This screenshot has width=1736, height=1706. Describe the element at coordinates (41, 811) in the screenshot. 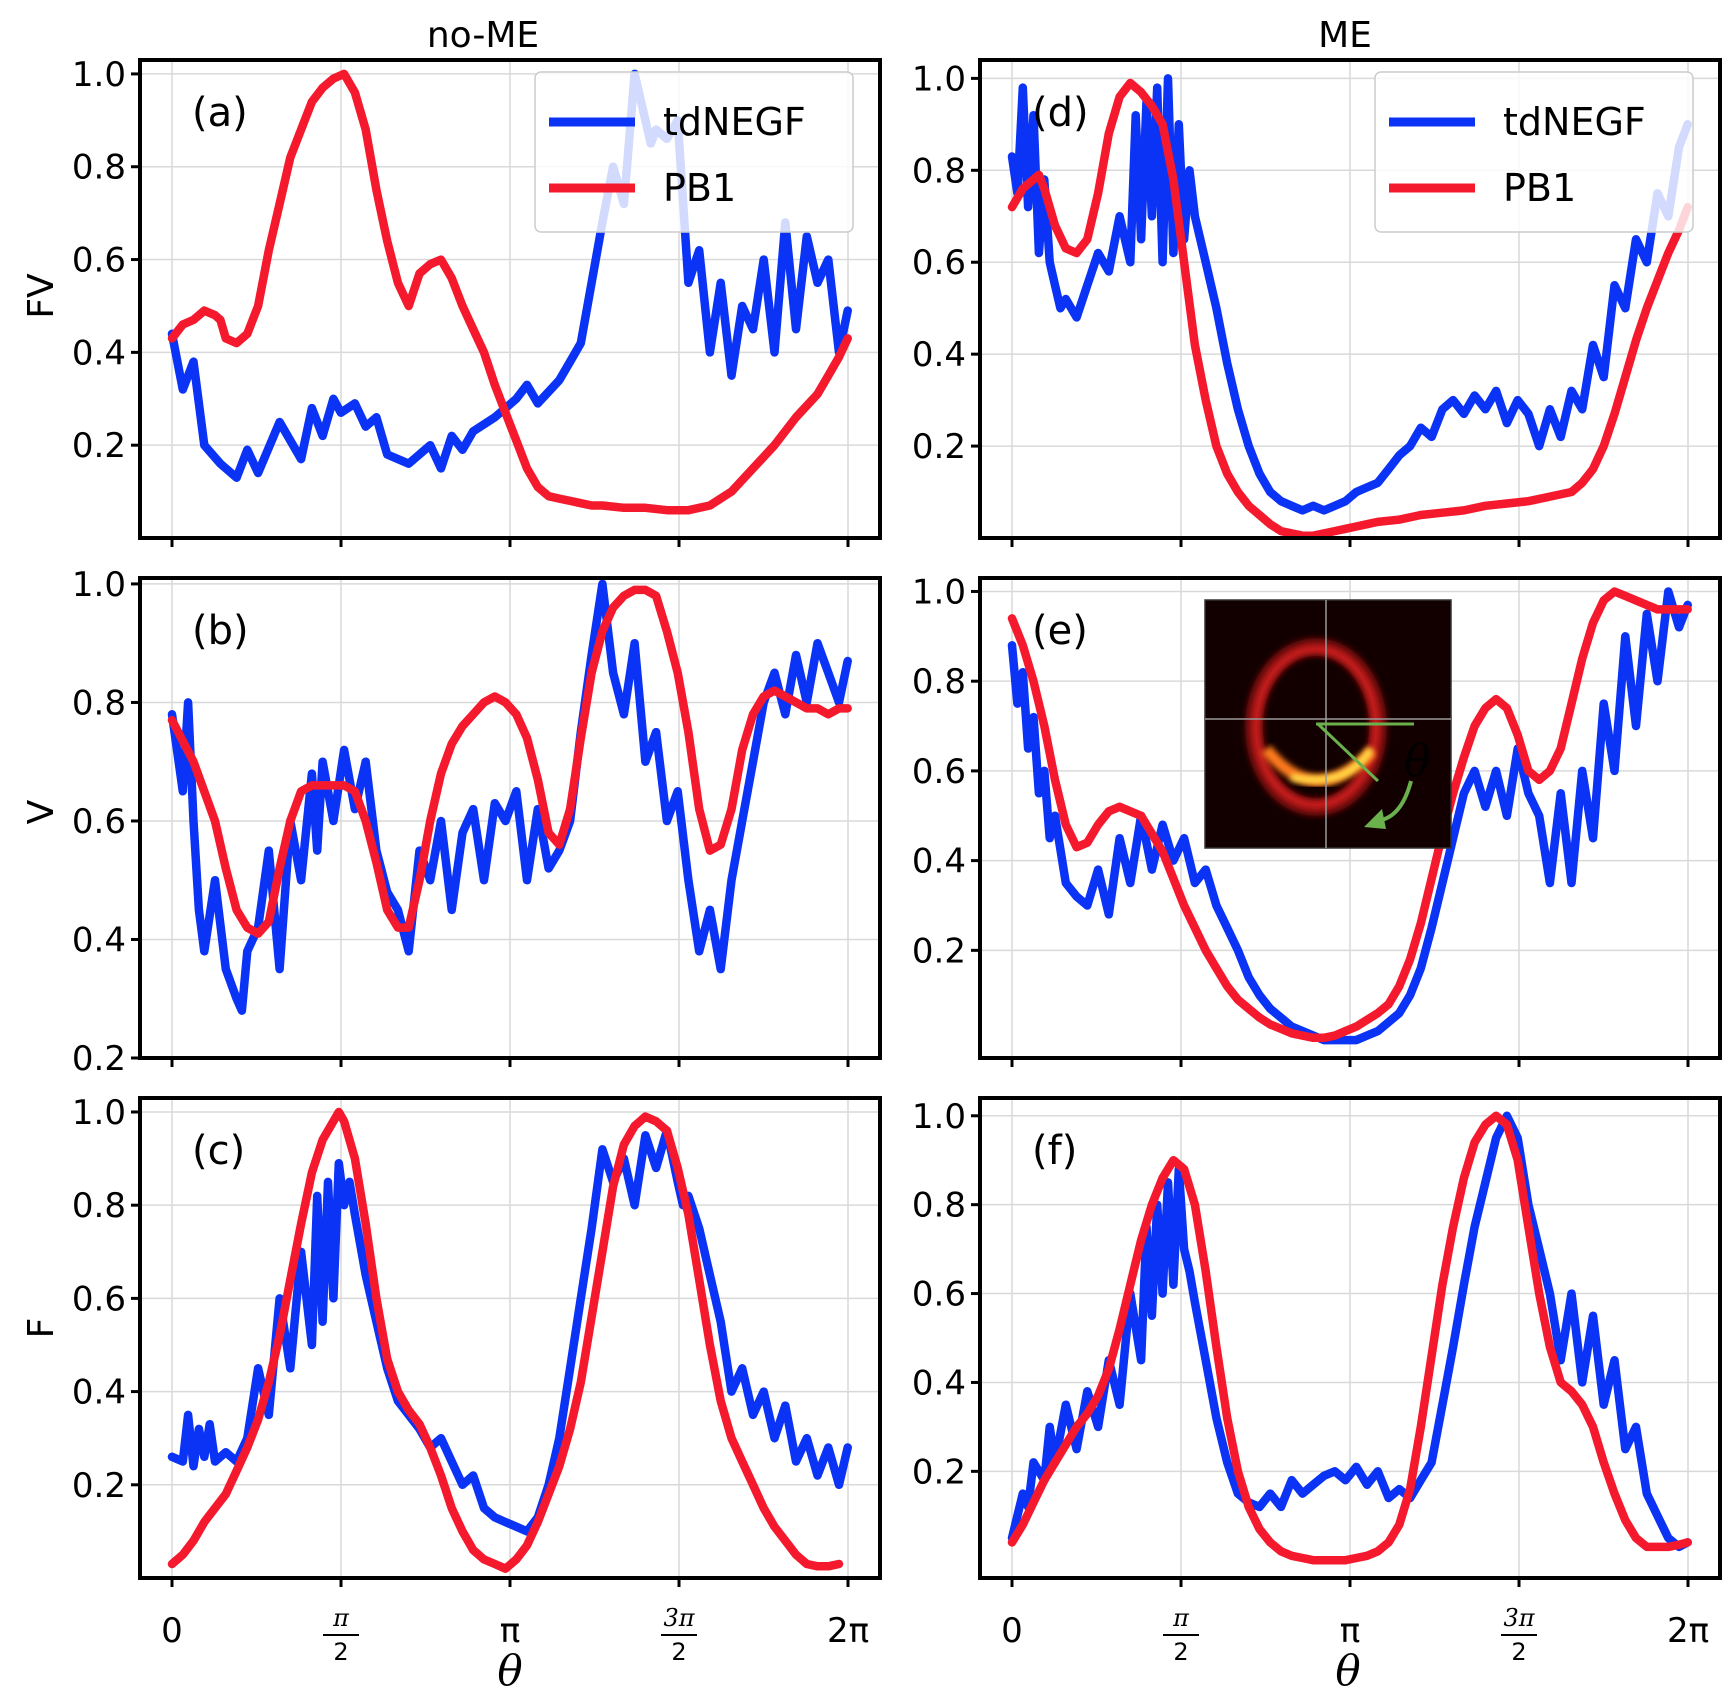

I see `y-axis-label-v: V` at that location.